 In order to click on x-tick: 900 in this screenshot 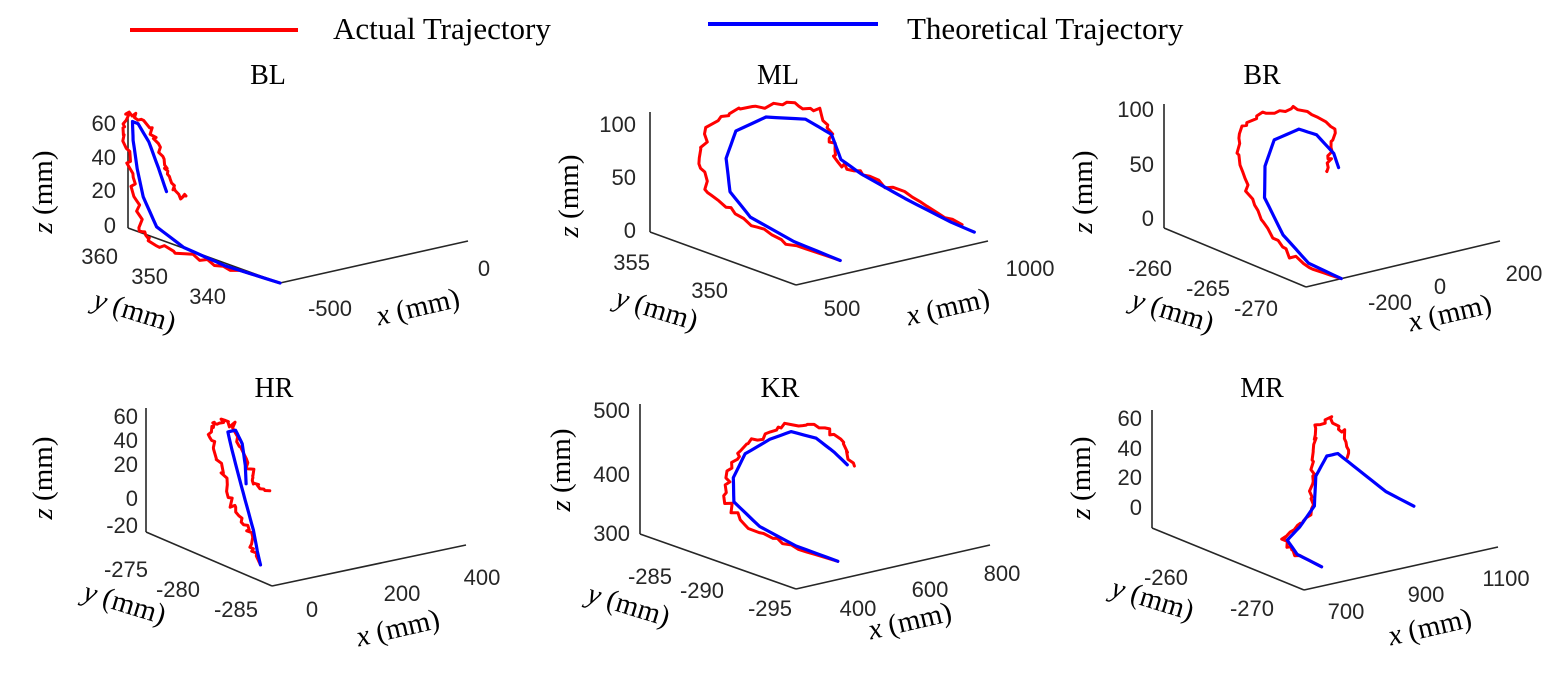, I will do `click(1426, 594)`.